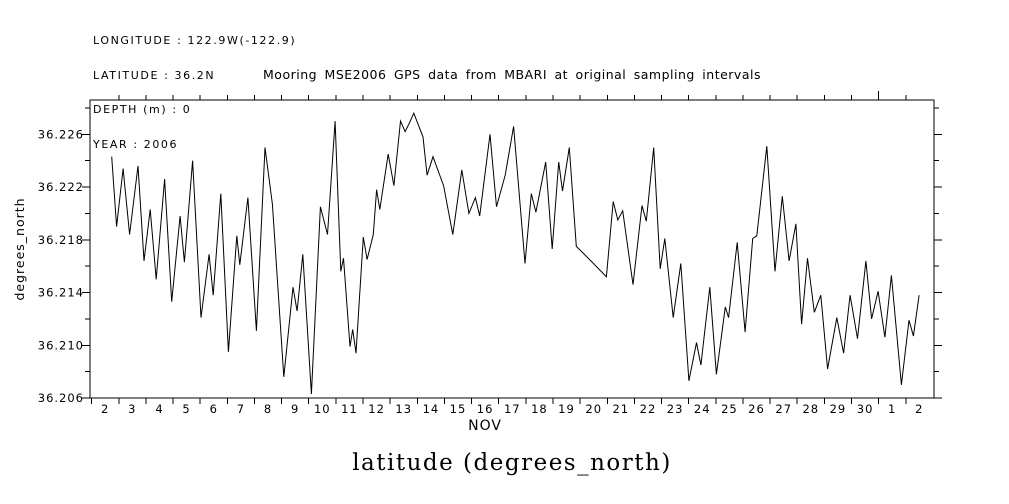 Image resolution: width=1009 pixels, height=504 pixels. Describe the element at coordinates (241, 409) in the screenshot. I see `x-tick-label: 7` at that location.